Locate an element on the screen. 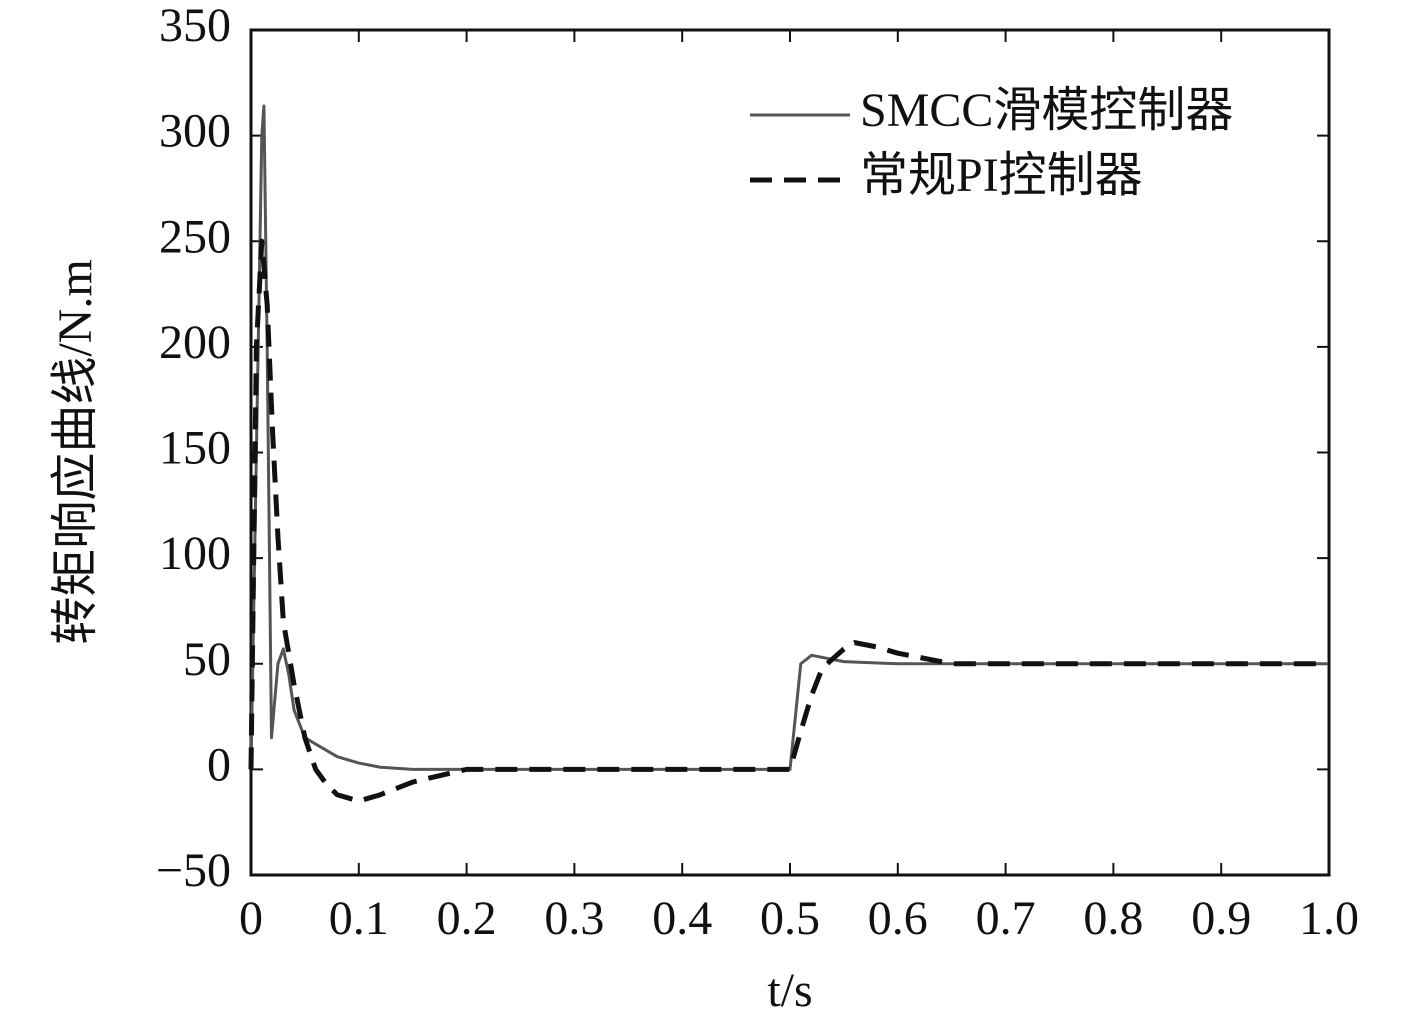  x-tick-label: 0.3 is located at coordinates (574, 918).